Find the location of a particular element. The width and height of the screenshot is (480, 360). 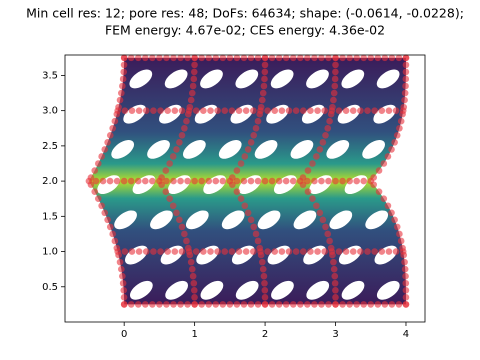

y-tick-label: 3.0 is located at coordinates (50, 111).